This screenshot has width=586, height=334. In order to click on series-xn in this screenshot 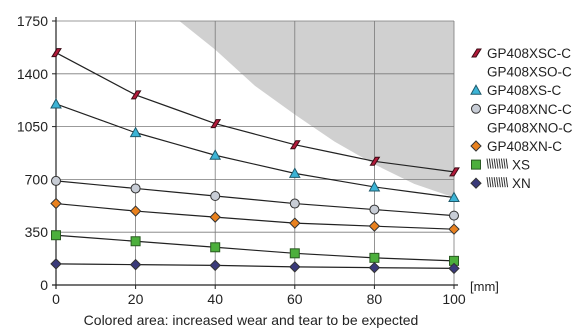, I will do `click(255, 266)`.